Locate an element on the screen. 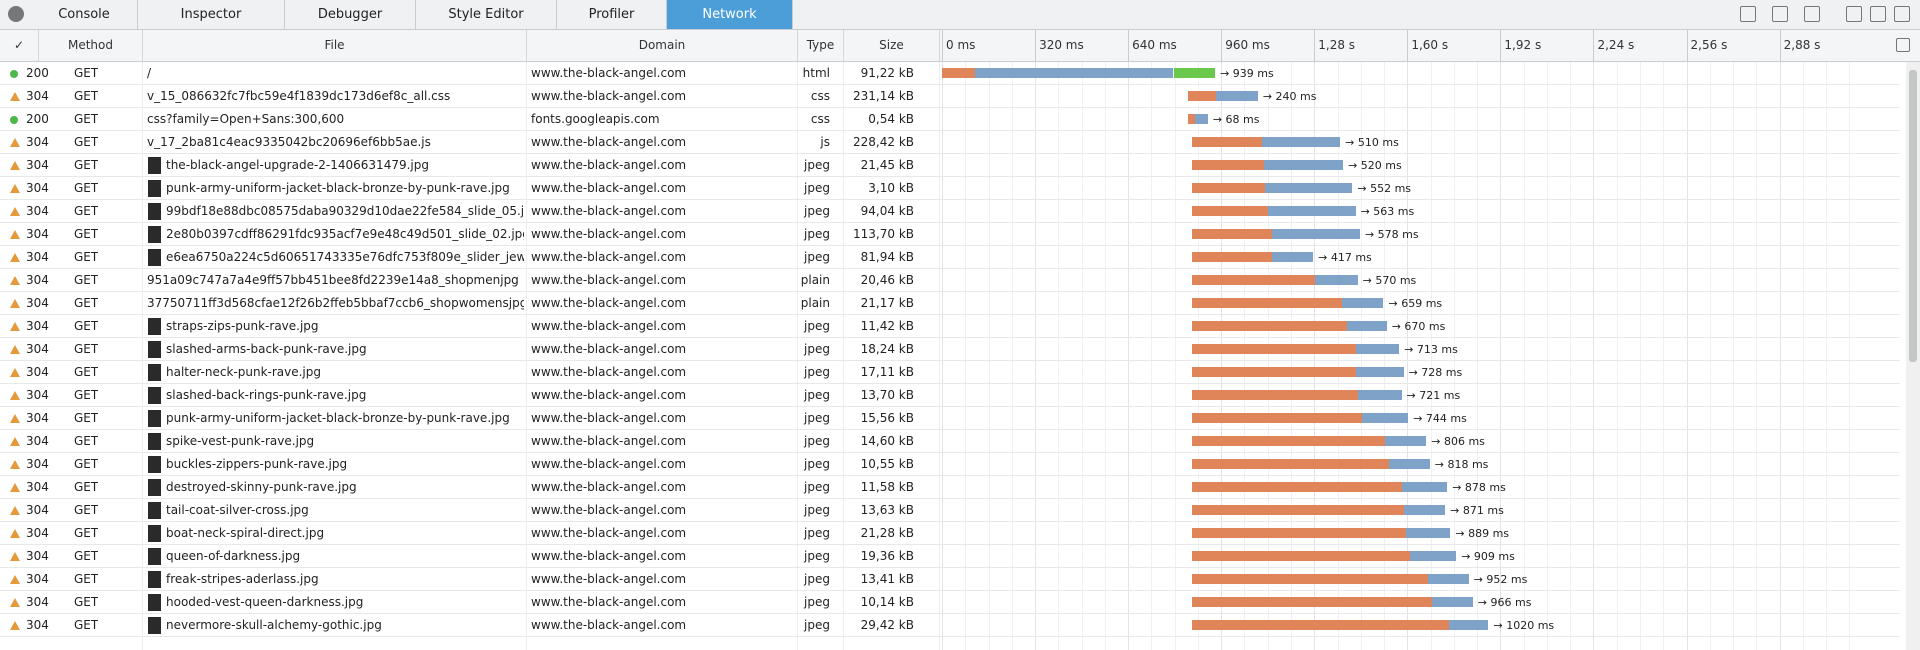 The height and width of the screenshot is (650, 1920). collapse-icon is located at coordinates (1903, 45).